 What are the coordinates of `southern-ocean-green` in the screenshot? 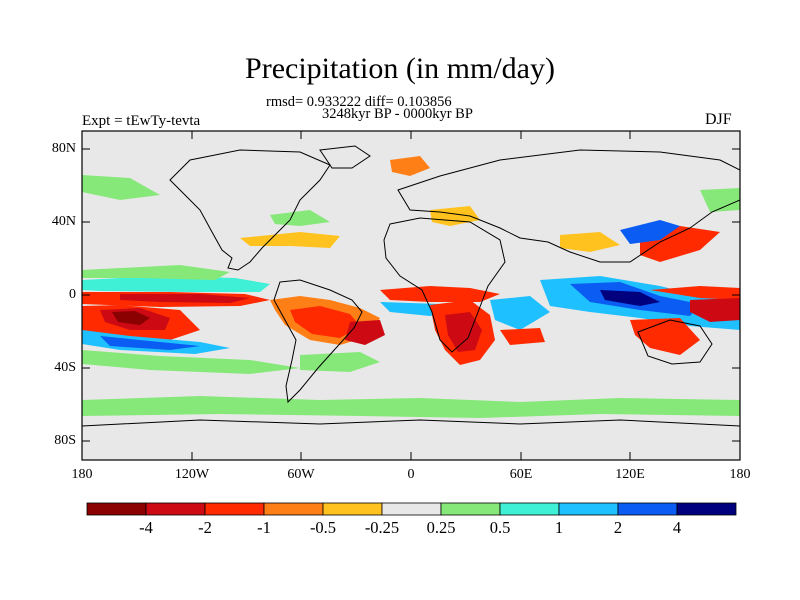 It's located at (411, 407).